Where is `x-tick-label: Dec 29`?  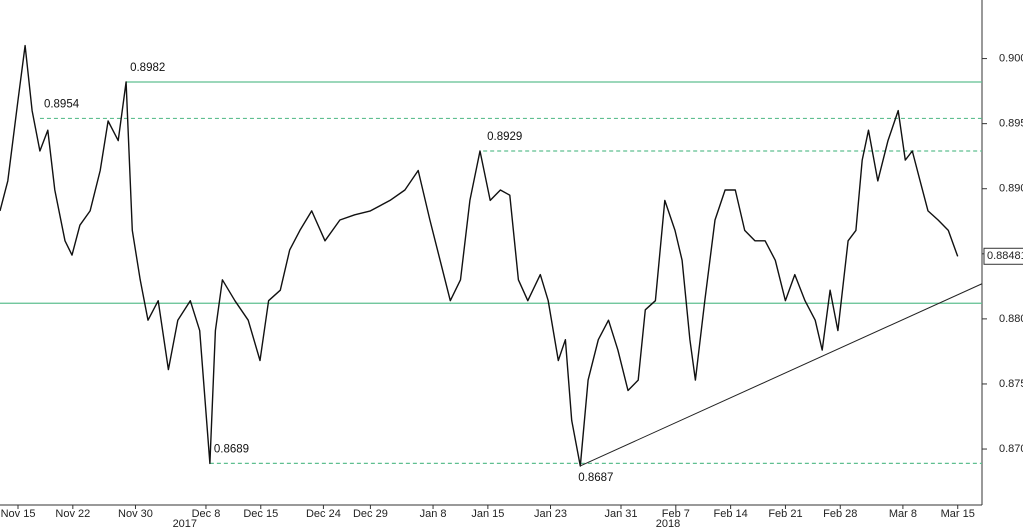 x-tick-label: Dec 29 is located at coordinates (370, 514).